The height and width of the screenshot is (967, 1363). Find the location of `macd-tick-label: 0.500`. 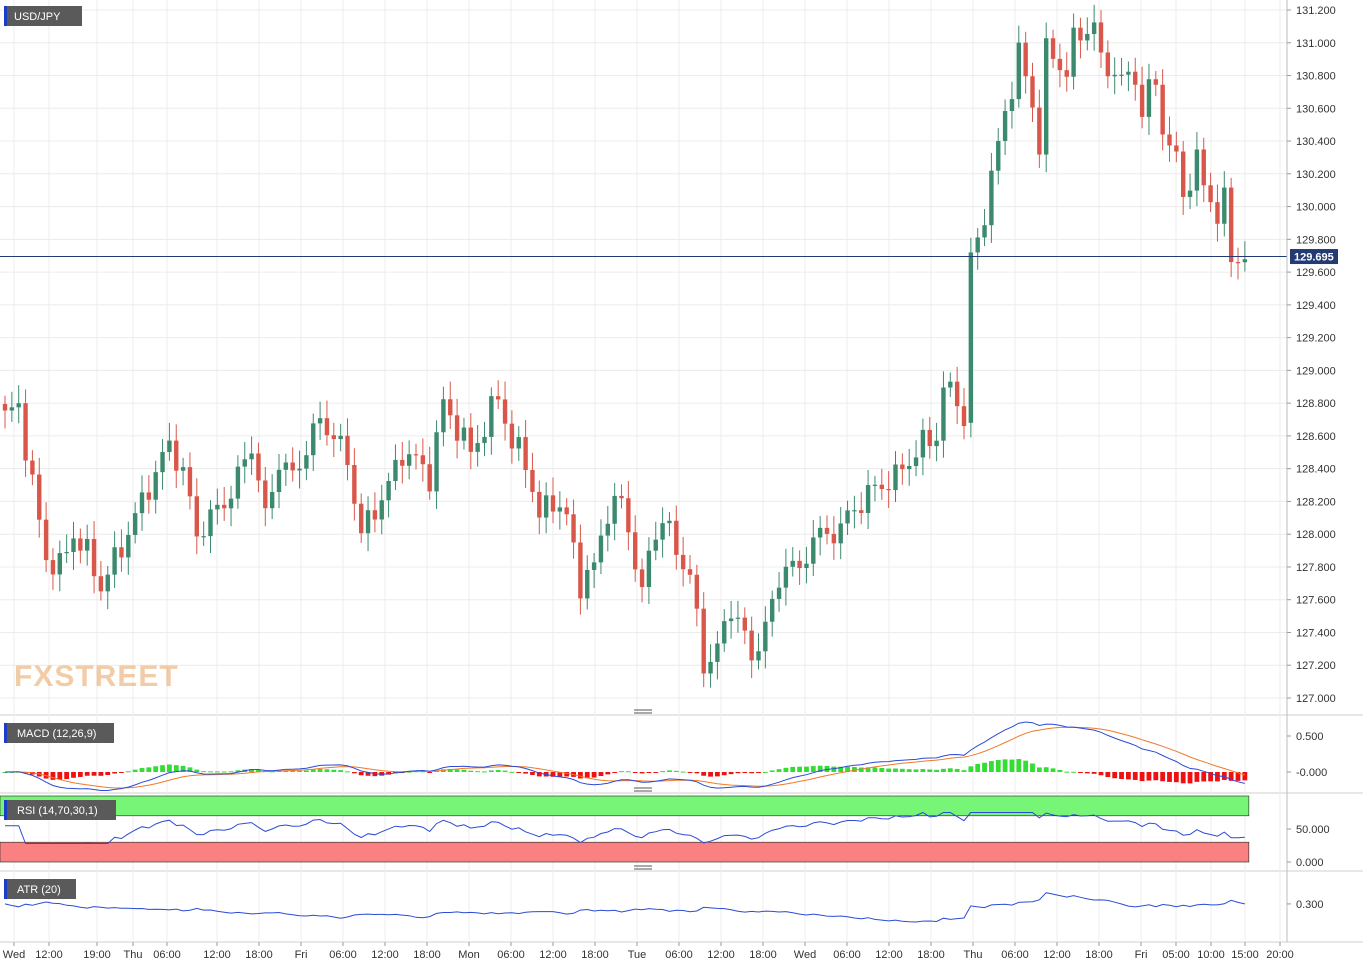

macd-tick-label: 0.500 is located at coordinates (1310, 737).